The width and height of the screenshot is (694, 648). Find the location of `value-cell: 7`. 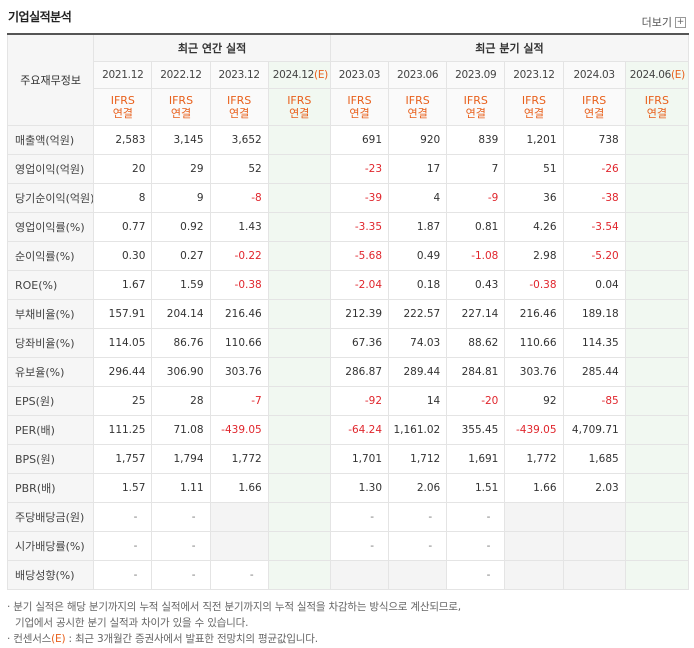

value-cell: 7 is located at coordinates (476, 169).